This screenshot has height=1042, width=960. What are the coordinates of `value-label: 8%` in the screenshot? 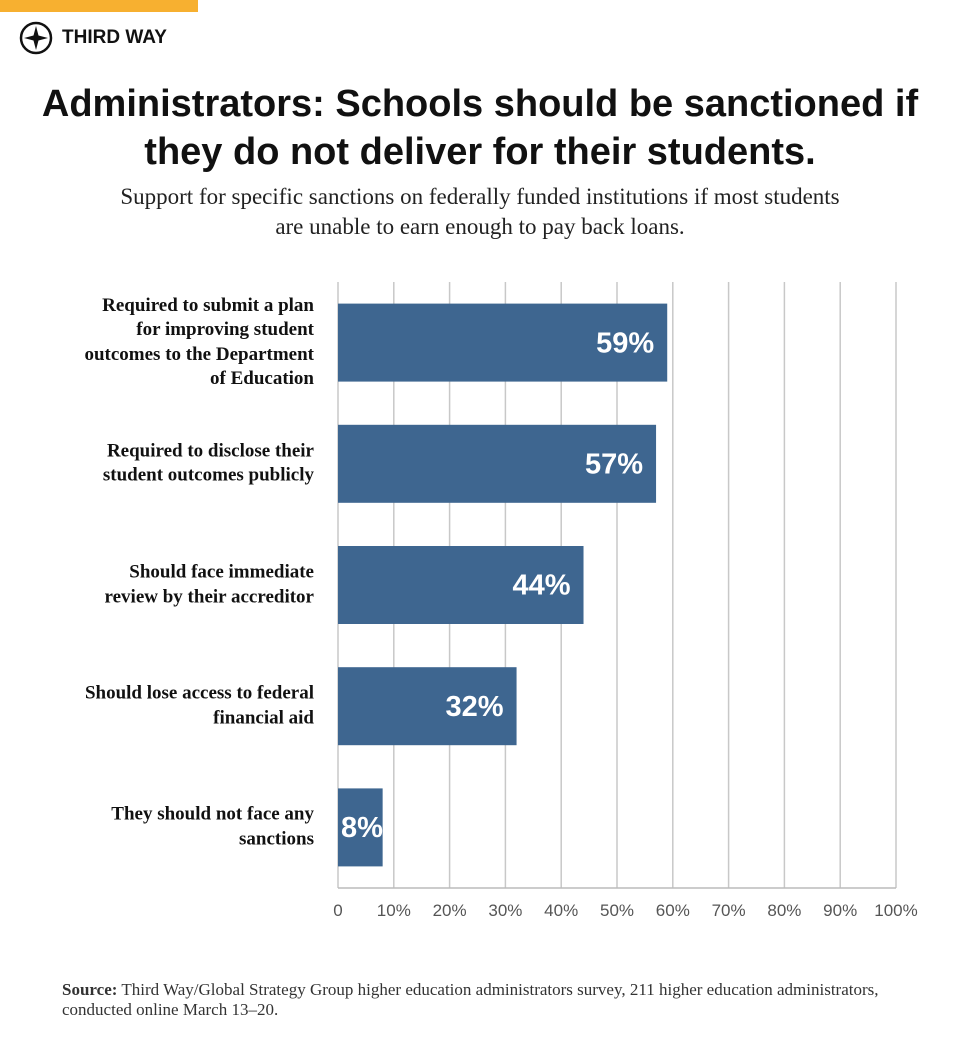 It's located at (362, 828).